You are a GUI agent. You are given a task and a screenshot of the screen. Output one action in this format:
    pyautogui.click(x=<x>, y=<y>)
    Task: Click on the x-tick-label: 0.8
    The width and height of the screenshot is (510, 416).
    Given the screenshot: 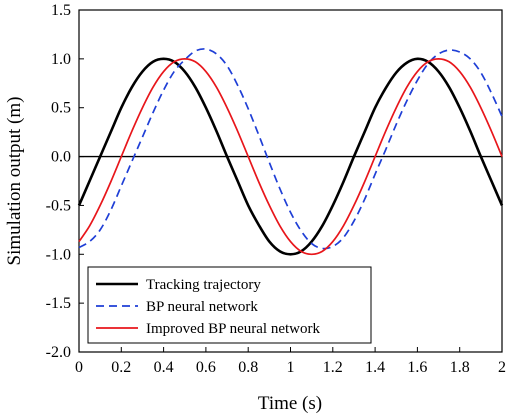 What is the action you would take?
    pyautogui.click(x=248, y=367)
    